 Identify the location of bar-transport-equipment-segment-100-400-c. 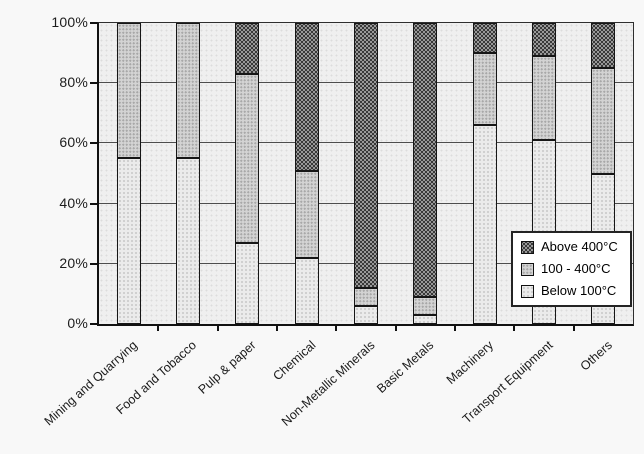
(544, 98).